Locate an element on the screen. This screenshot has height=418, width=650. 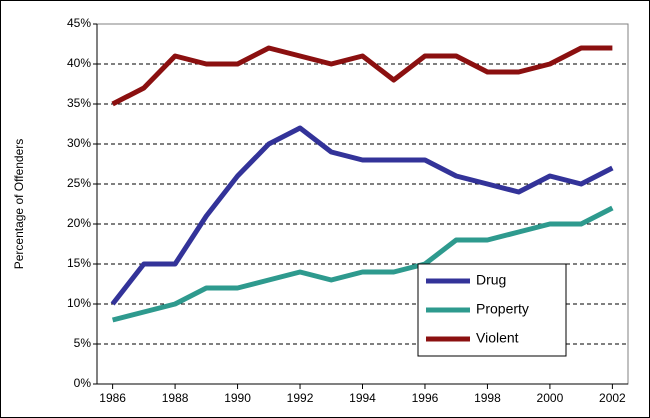
series-line is located at coordinates (362, 76).